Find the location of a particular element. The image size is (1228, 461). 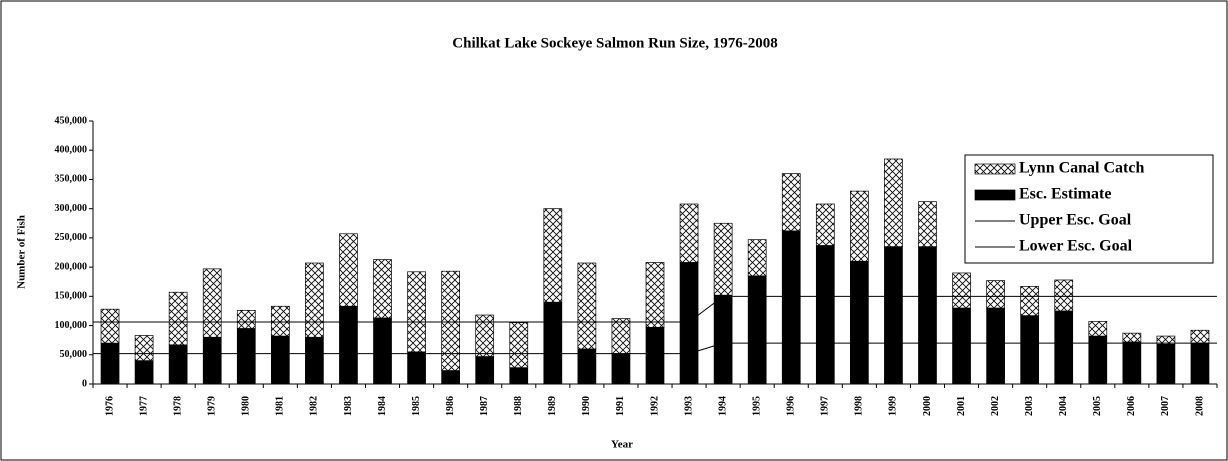

x-tick-label: 2001 is located at coordinates (961, 406).